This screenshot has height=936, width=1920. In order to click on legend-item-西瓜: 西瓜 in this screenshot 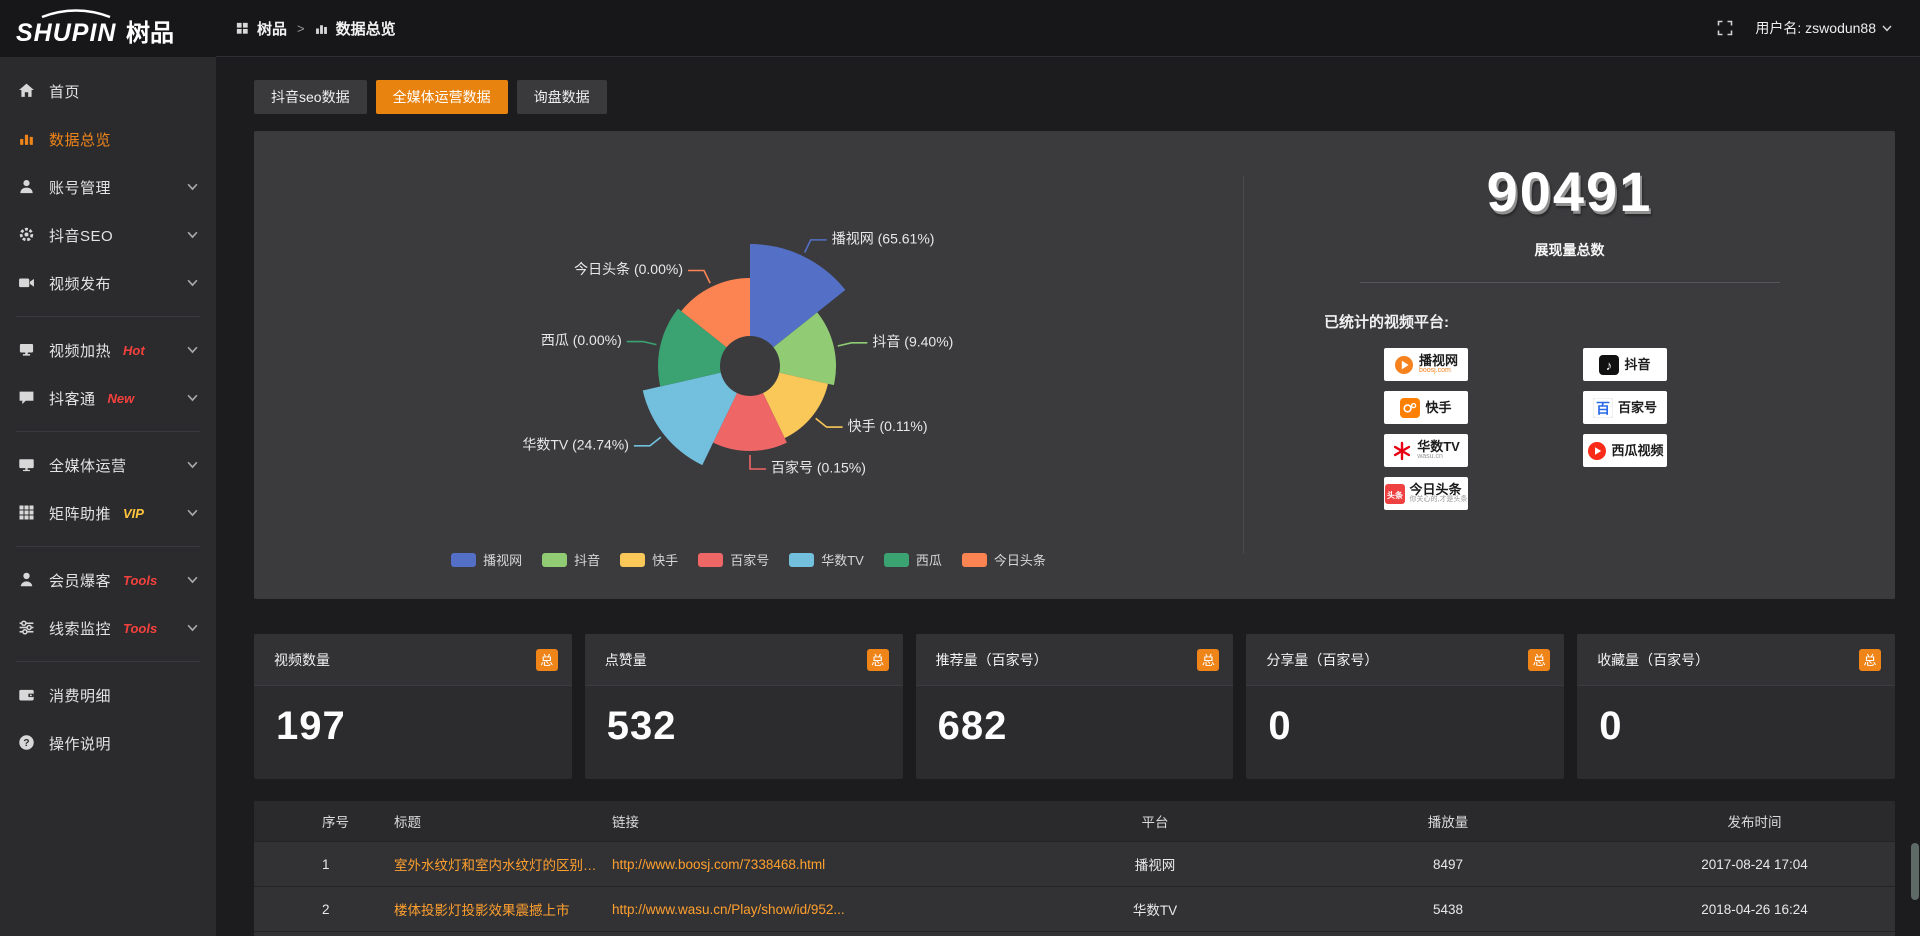, I will do `click(912, 559)`.